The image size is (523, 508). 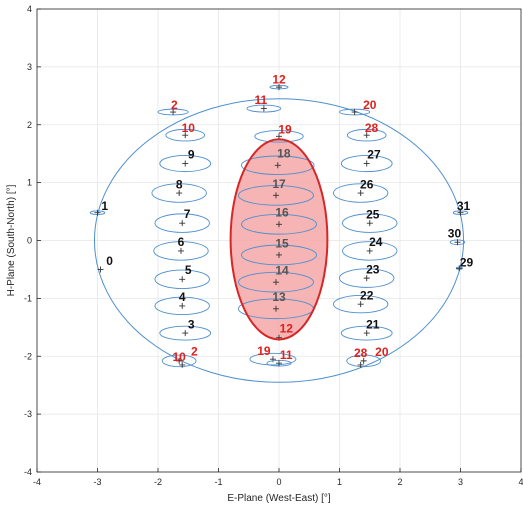 I want to click on beam-label: 9, so click(x=191, y=154).